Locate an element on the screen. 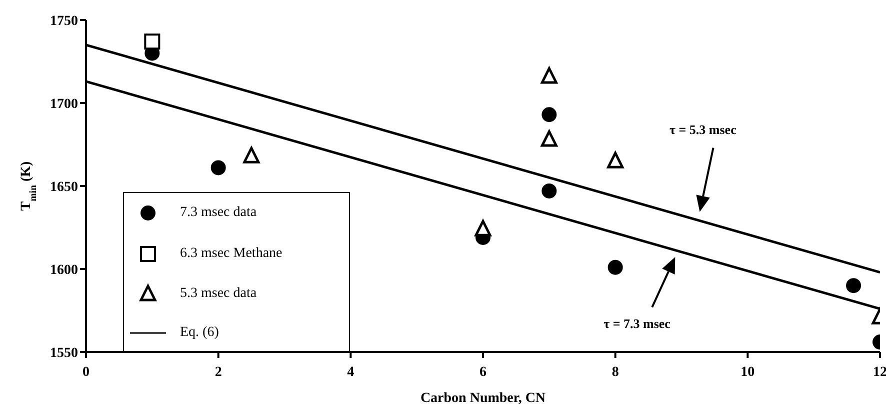 The width and height of the screenshot is (886, 417). y-tick-label: 1700 is located at coordinates (64, 104).